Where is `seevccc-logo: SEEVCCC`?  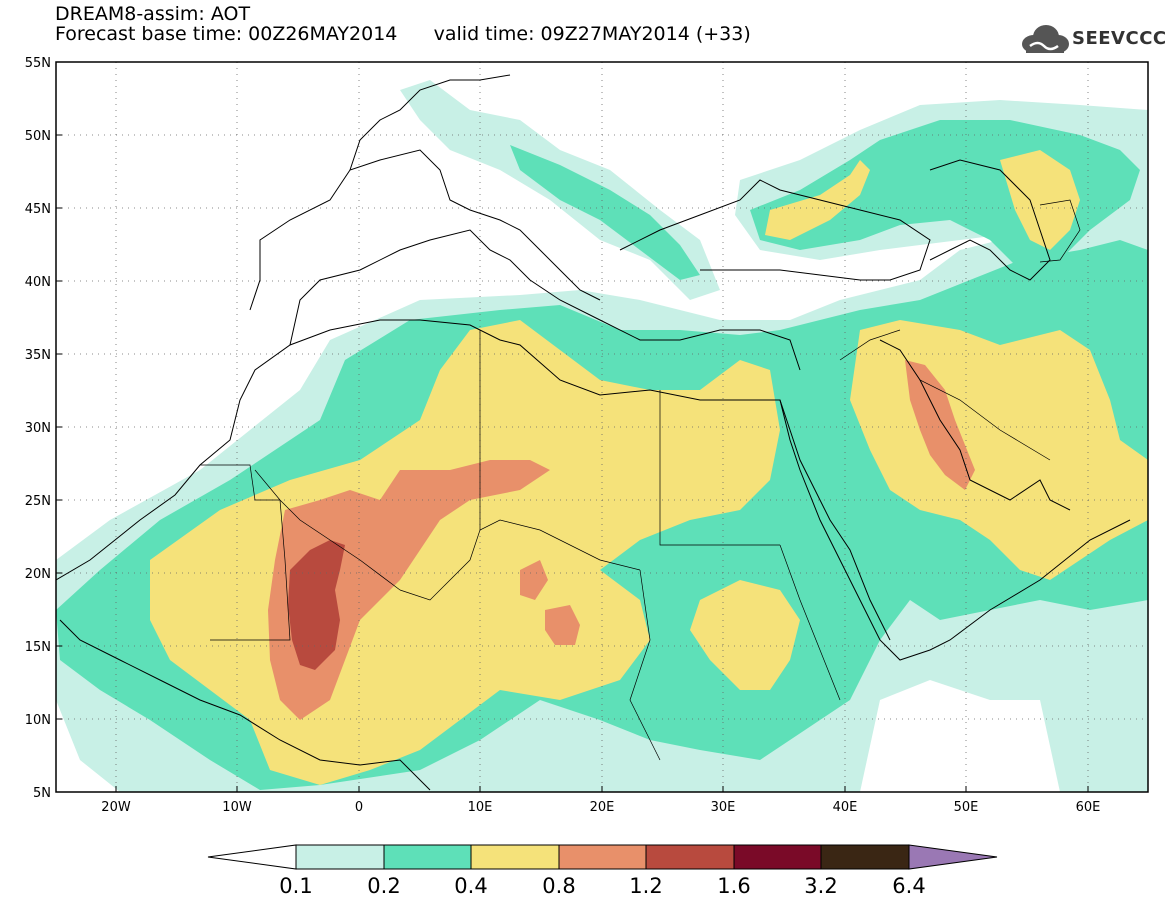 seevccc-logo: SEEVCCC is located at coordinates (1091, 39).